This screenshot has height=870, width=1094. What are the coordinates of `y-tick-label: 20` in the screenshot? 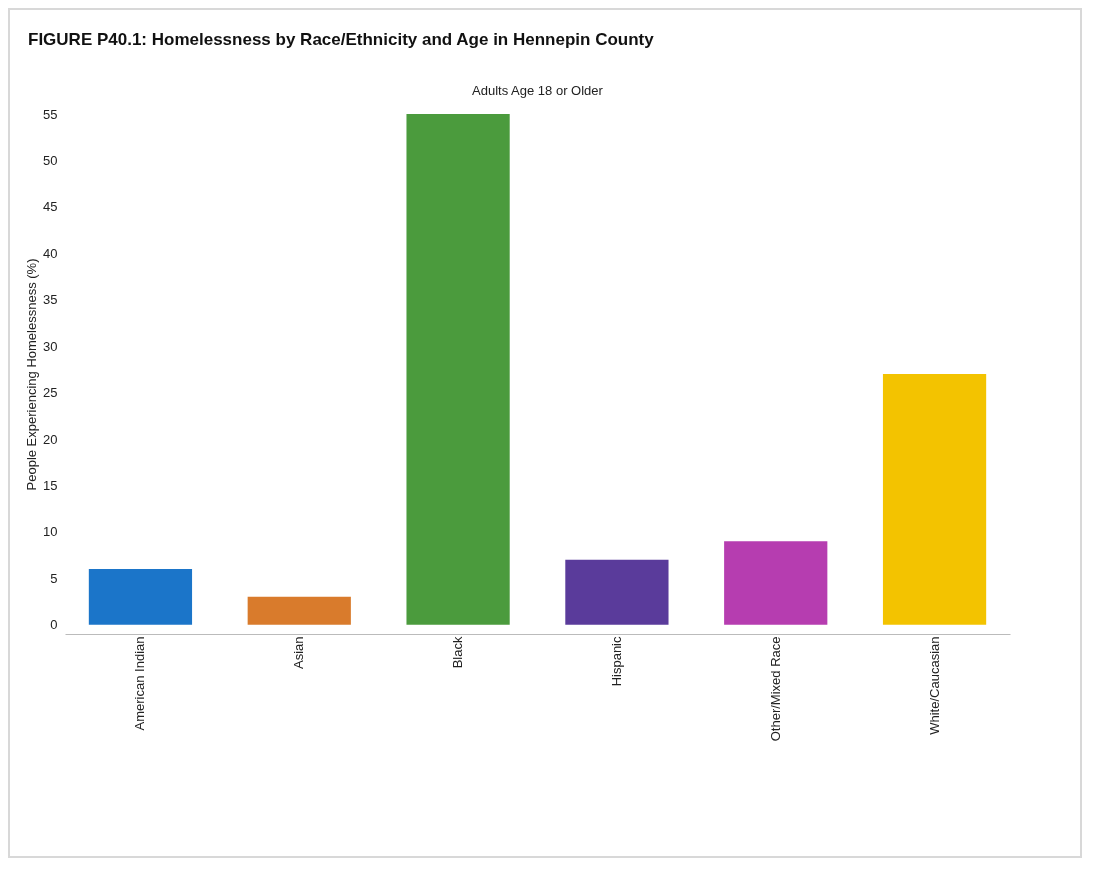 It's located at (50, 439).